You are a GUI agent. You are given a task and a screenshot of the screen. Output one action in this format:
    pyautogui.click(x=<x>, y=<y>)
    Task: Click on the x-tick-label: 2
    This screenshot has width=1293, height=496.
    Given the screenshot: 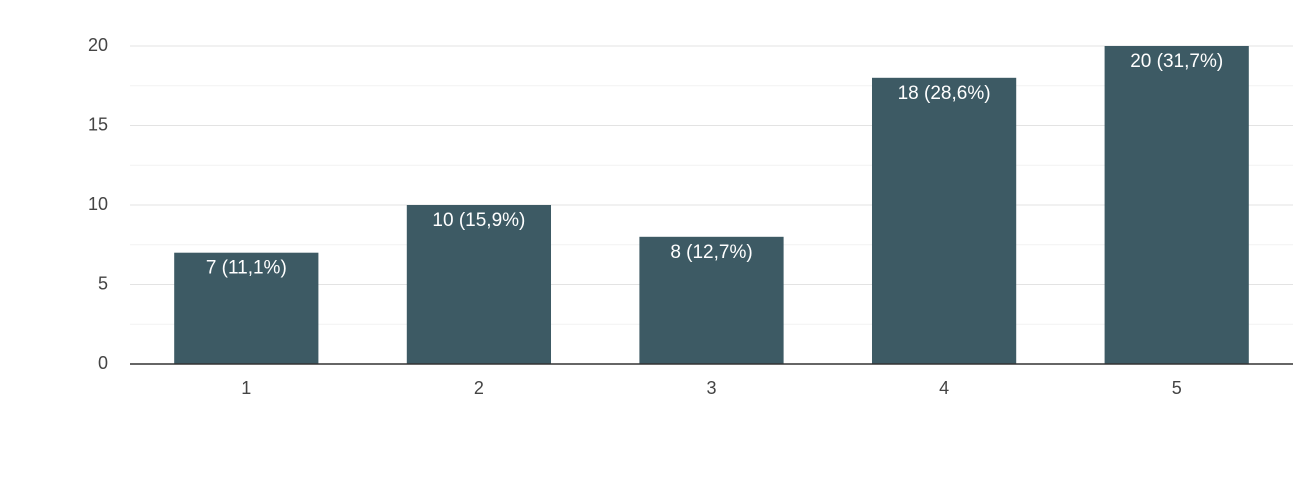 What is the action you would take?
    pyautogui.click(x=479, y=388)
    